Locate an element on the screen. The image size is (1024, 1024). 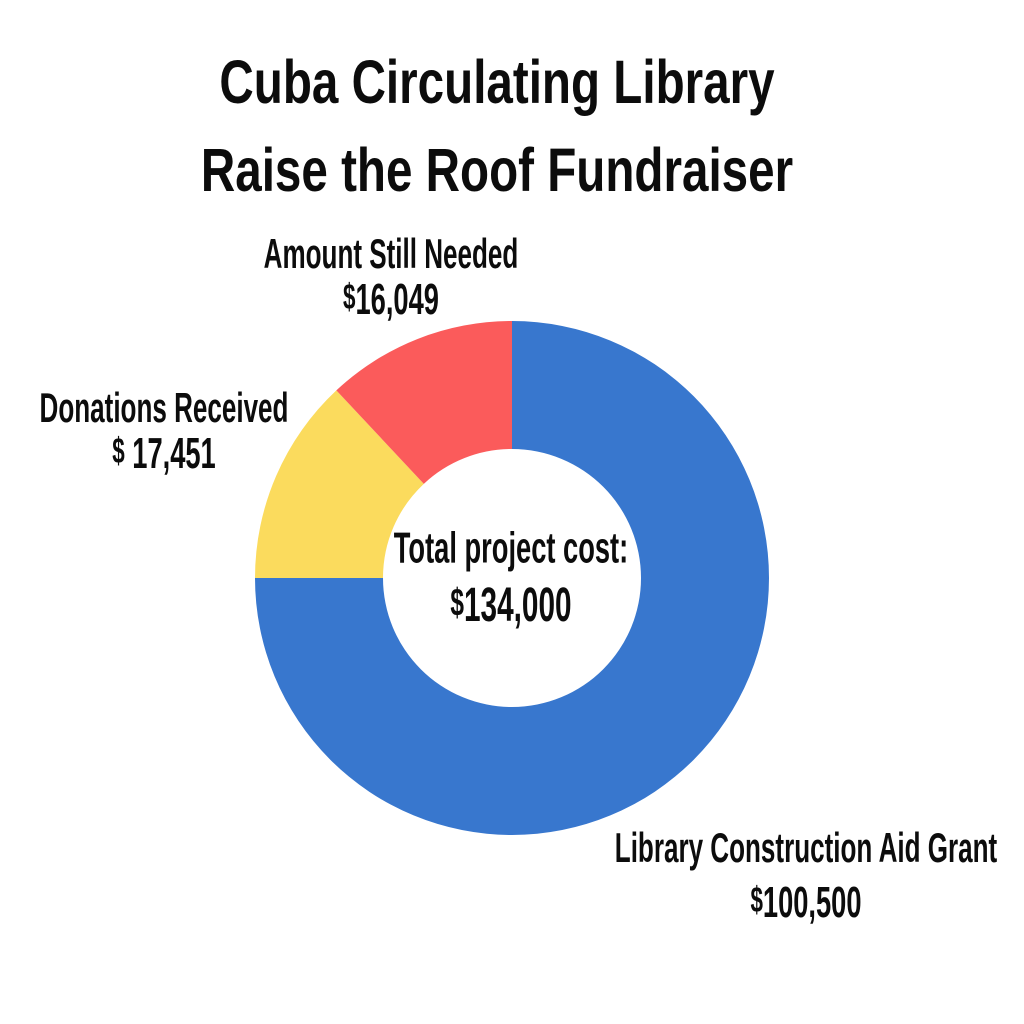
segment-label-amount-still-needed: Amount Still Needed $16,049 is located at coordinates (391, 277).